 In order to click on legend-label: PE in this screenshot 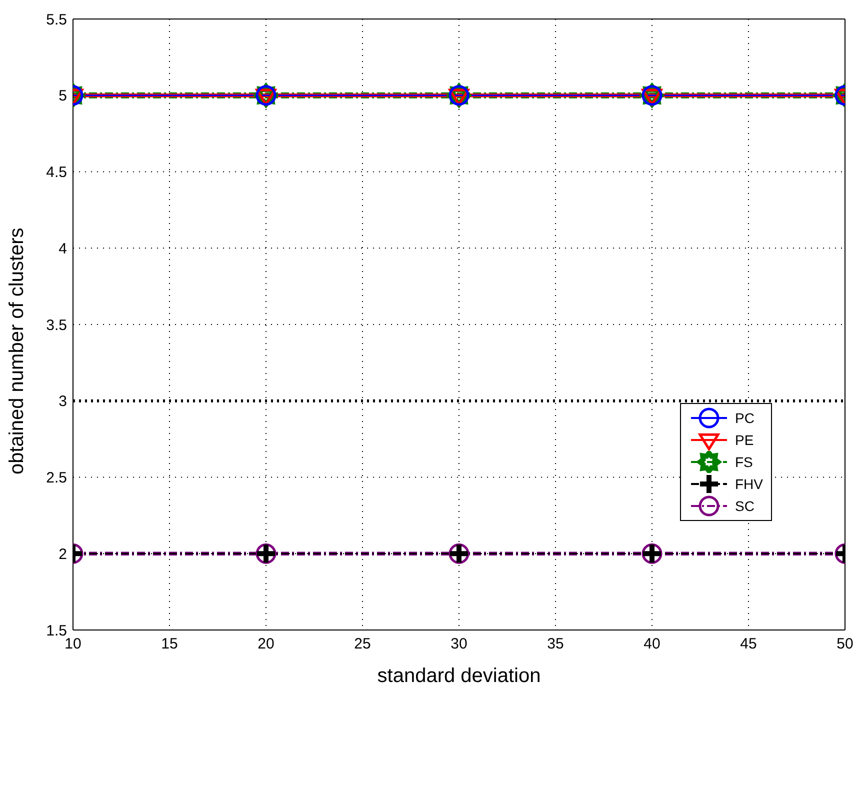, I will do `click(744, 440)`.